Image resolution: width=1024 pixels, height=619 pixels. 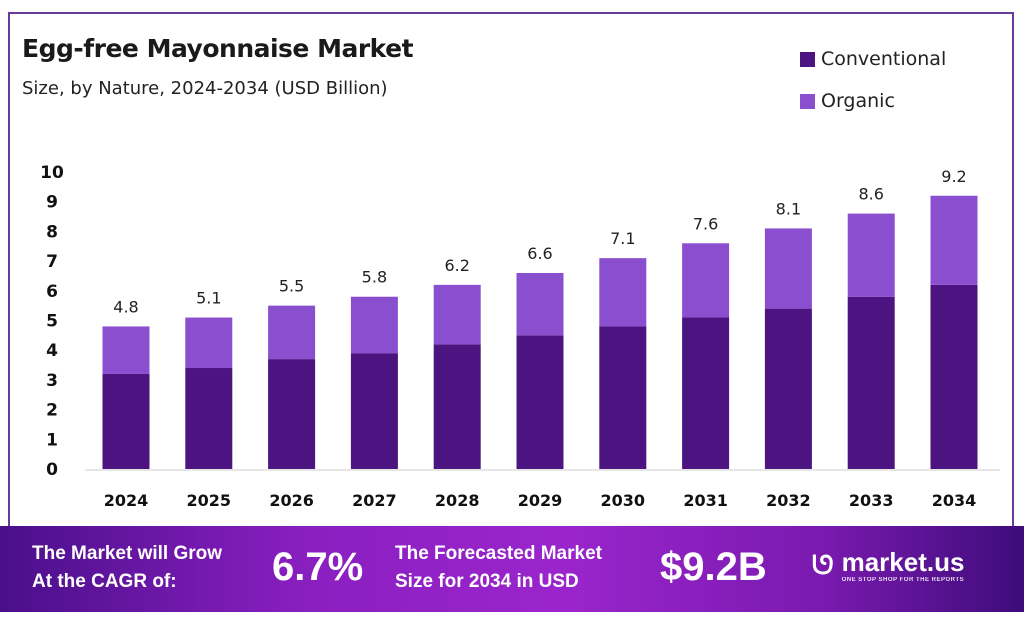 What do you see at coordinates (291, 286) in the screenshot?
I see `data-label: 5.5` at bounding box center [291, 286].